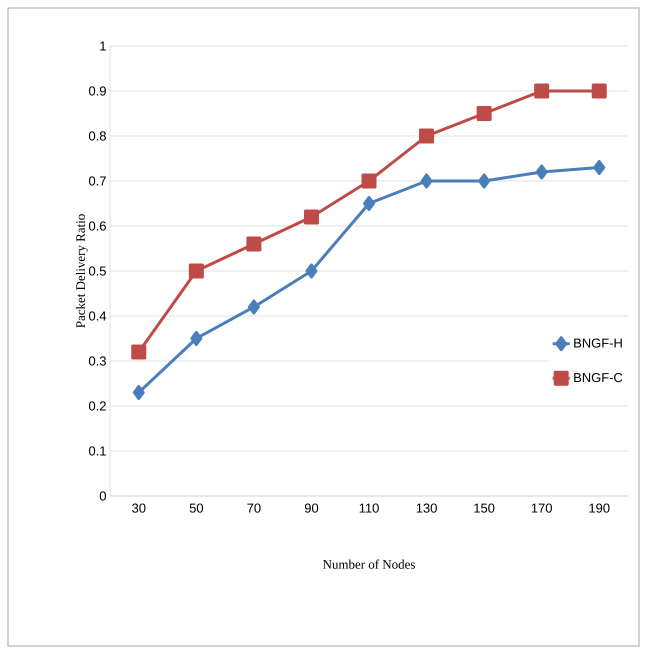 The height and width of the screenshot is (654, 647). What do you see at coordinates (598, 377) in the screenshot?
I see `legend-label: BNGF-C` at bounding box center [598, 377].